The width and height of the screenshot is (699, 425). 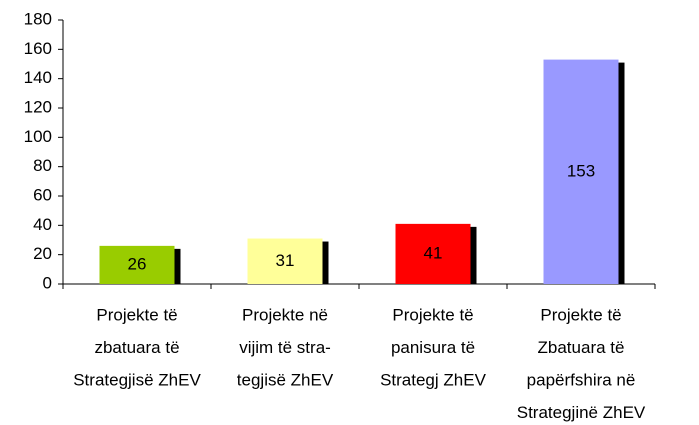 What do you see at coordinates (433, 347) in the screenshot?
I see `x-tick-label: panisura të` at bounding box center [433, 347].